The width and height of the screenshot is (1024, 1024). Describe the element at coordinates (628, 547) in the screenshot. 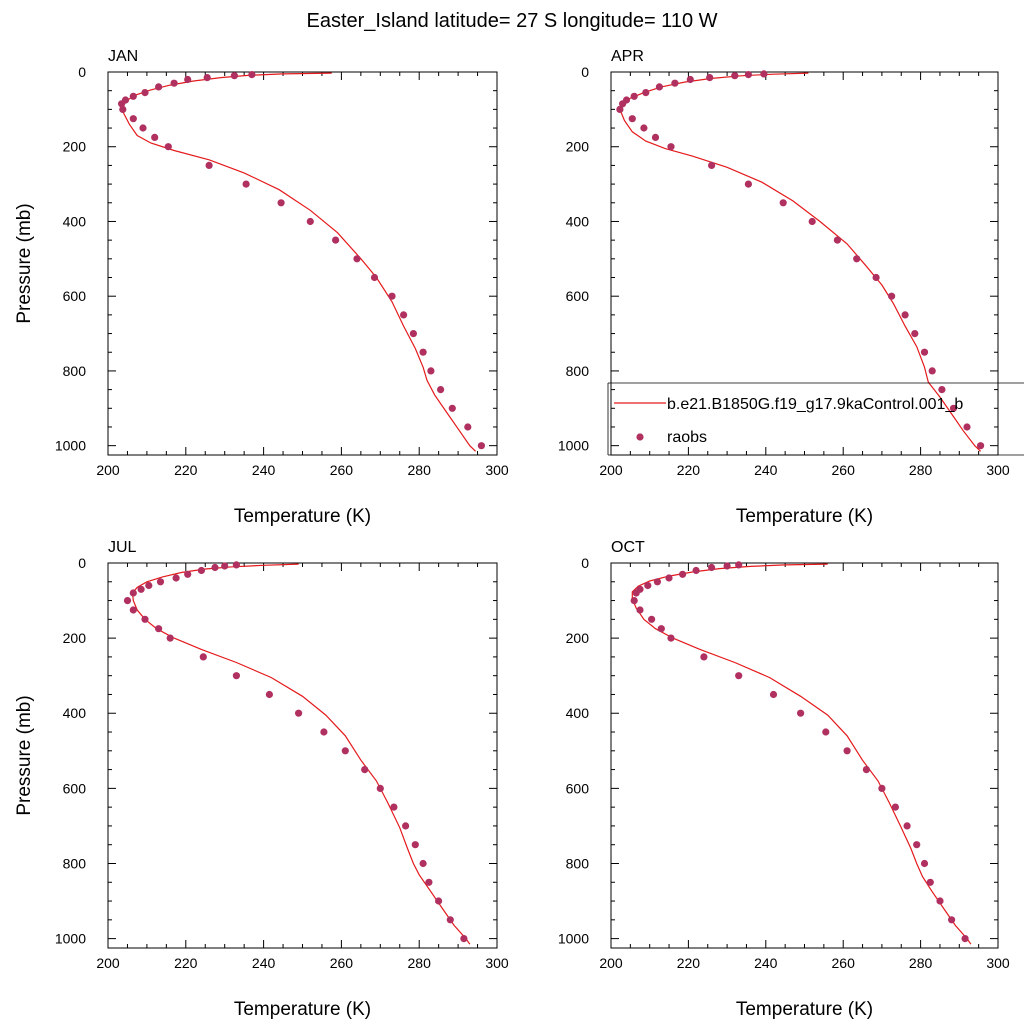

I see `panel-title-oct: OCT` at that location.